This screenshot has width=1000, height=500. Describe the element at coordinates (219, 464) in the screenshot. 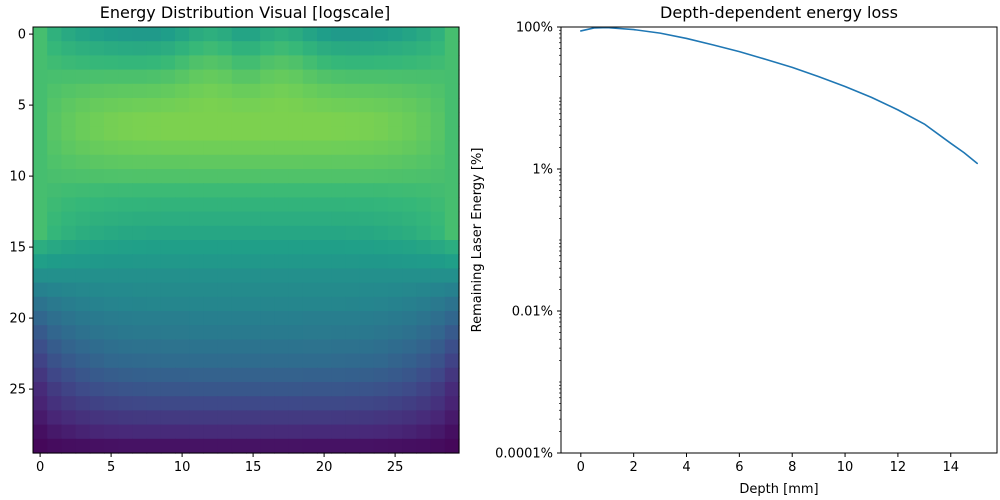

I see `heatmap-x-ticks: 0 5 10 15 20 25` at that location.